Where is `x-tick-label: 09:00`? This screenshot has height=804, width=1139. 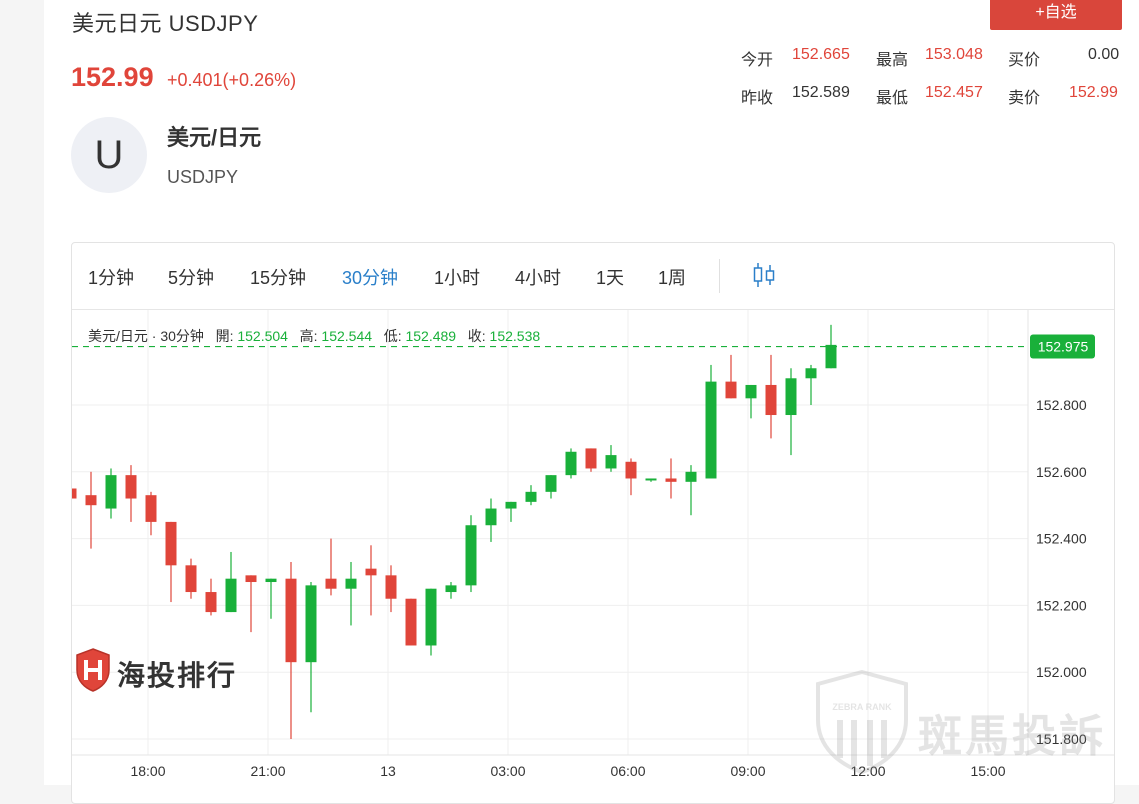 x-tick-label: 09:00 is located at coordinates (747, 771).